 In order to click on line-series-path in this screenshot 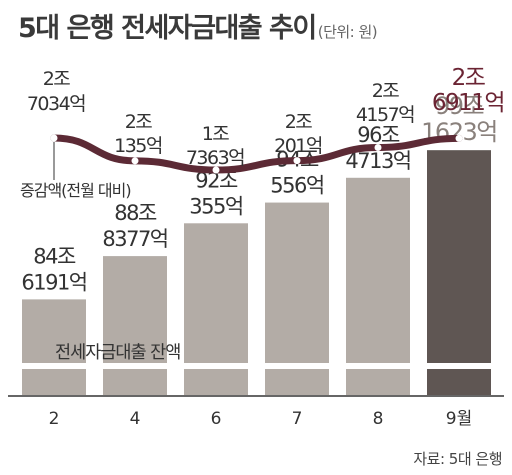, I will do `click(256, 154)`.